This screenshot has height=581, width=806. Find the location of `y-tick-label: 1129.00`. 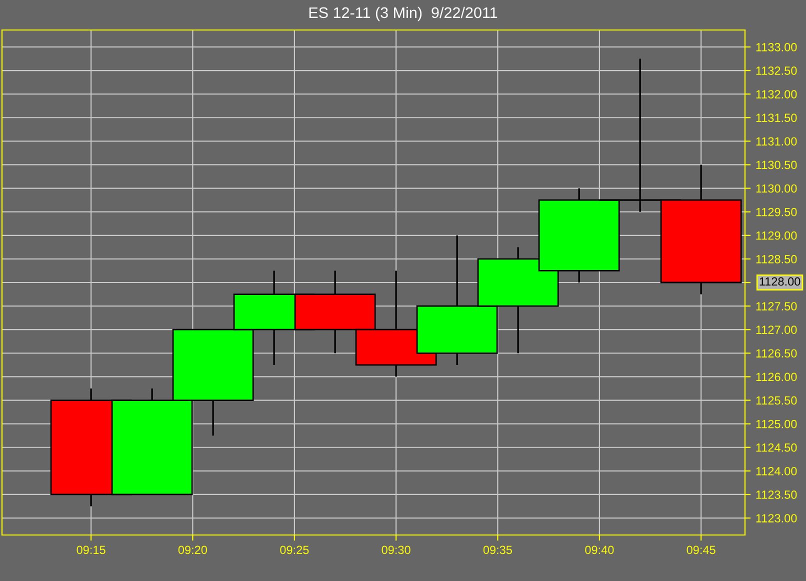

y-tick-label: 1129.00 is located at coordinates (776, 235).